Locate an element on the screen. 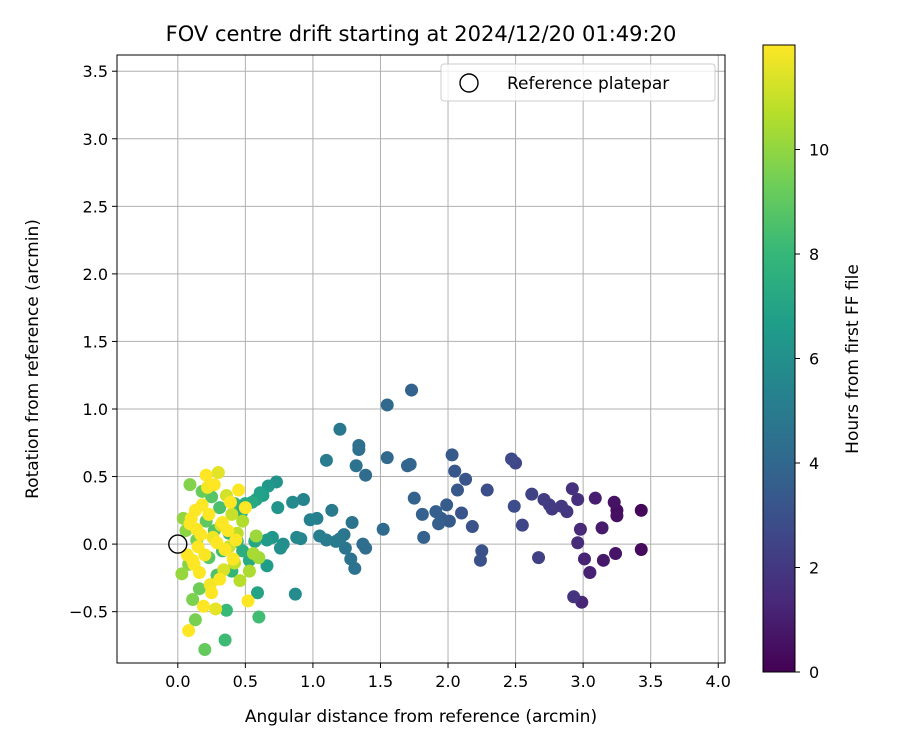 This screenshot has height=754, width=900. colorbar-ticks: 0 2 4 6 8 10 is located at coordinates (812, 411).